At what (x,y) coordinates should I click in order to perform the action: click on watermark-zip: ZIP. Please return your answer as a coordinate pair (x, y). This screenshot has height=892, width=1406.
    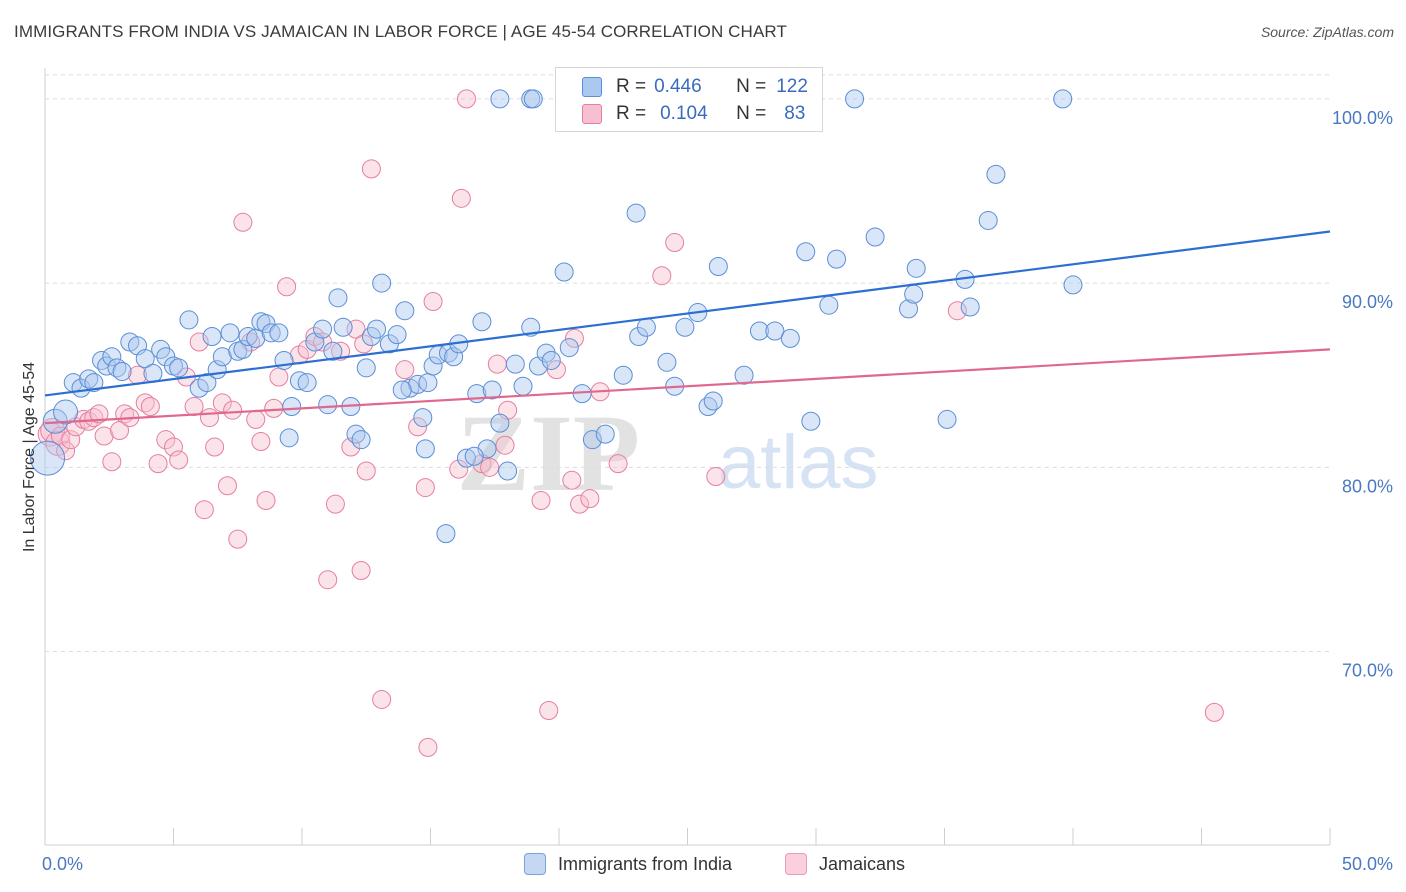
    Looking at the image, I should click on (548, 453).